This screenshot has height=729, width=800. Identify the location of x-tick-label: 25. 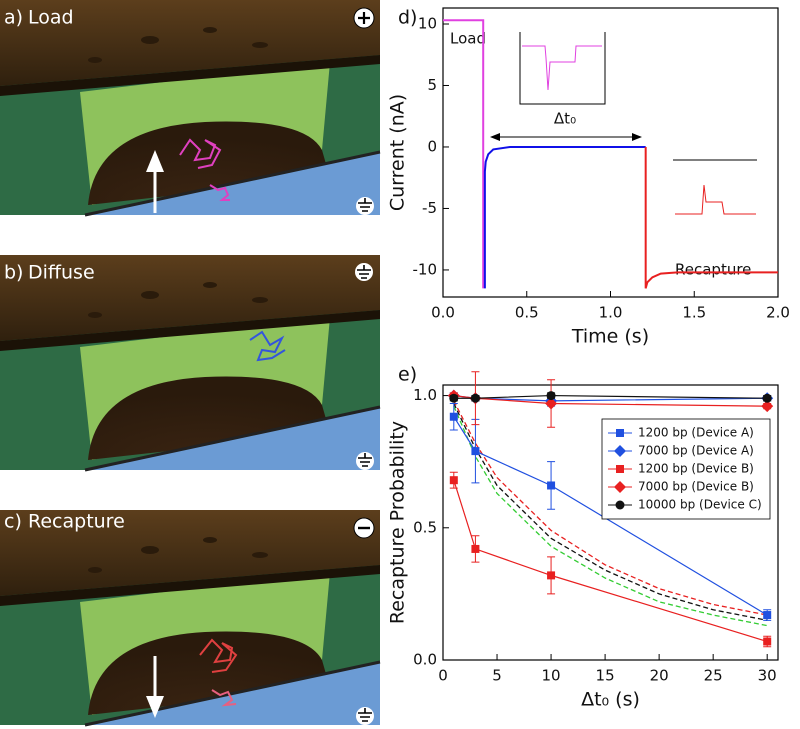
(713, 676).